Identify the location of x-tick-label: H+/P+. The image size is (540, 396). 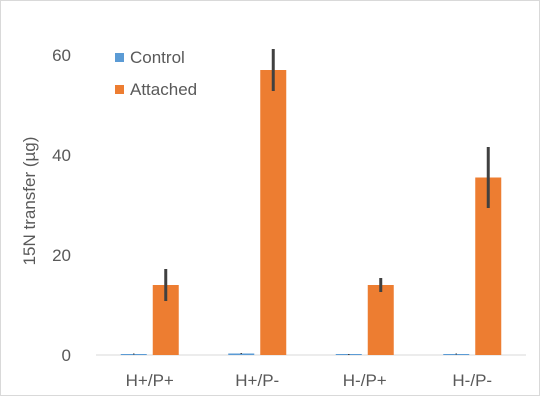
(150, 380).